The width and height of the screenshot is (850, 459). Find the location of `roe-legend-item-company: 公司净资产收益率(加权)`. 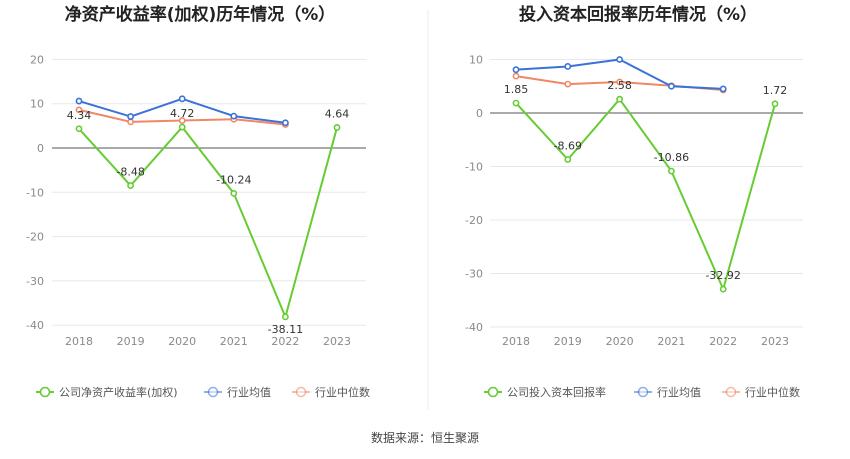

roe-legend-item-company: 公司净资产收益率(加权) is located at coordinates (107, 392).